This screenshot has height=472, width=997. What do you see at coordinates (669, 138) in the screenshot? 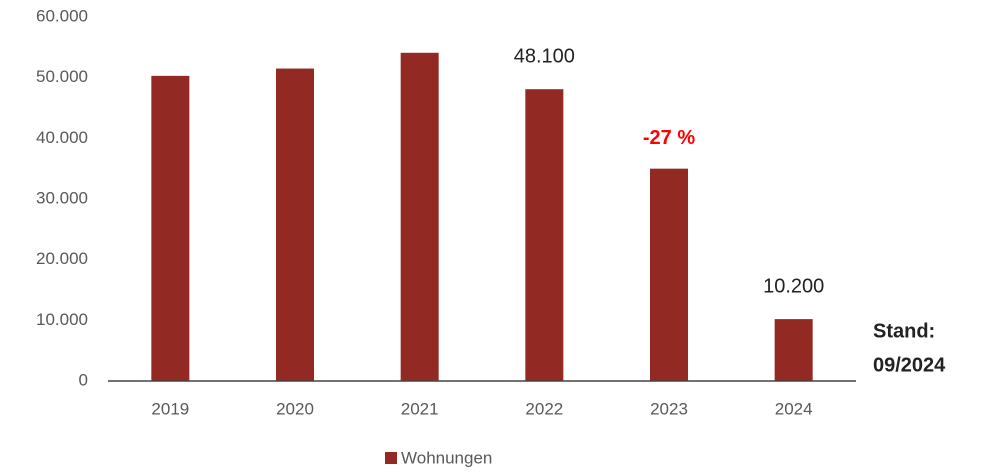
I see `annotation: -27 %` at bounding box center [669, 138].